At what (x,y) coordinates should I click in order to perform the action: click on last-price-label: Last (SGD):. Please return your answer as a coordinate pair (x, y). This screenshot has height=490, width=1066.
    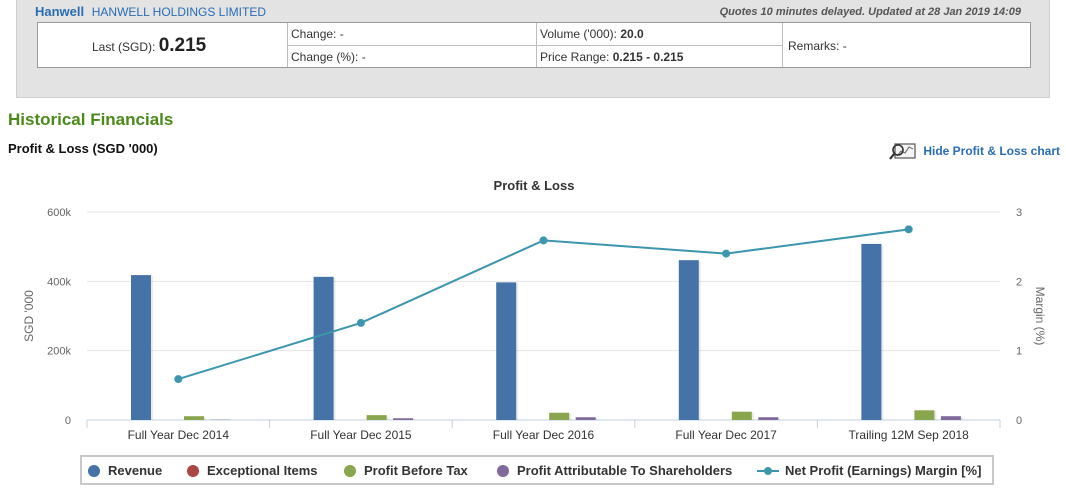
    Looking at the image, I should click on (124, 47).